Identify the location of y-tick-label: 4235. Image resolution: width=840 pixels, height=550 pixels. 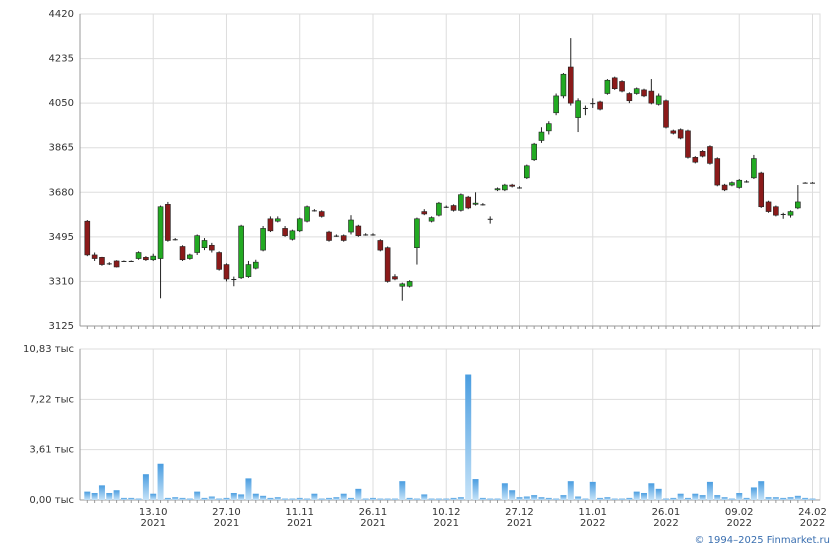
(61, 59).